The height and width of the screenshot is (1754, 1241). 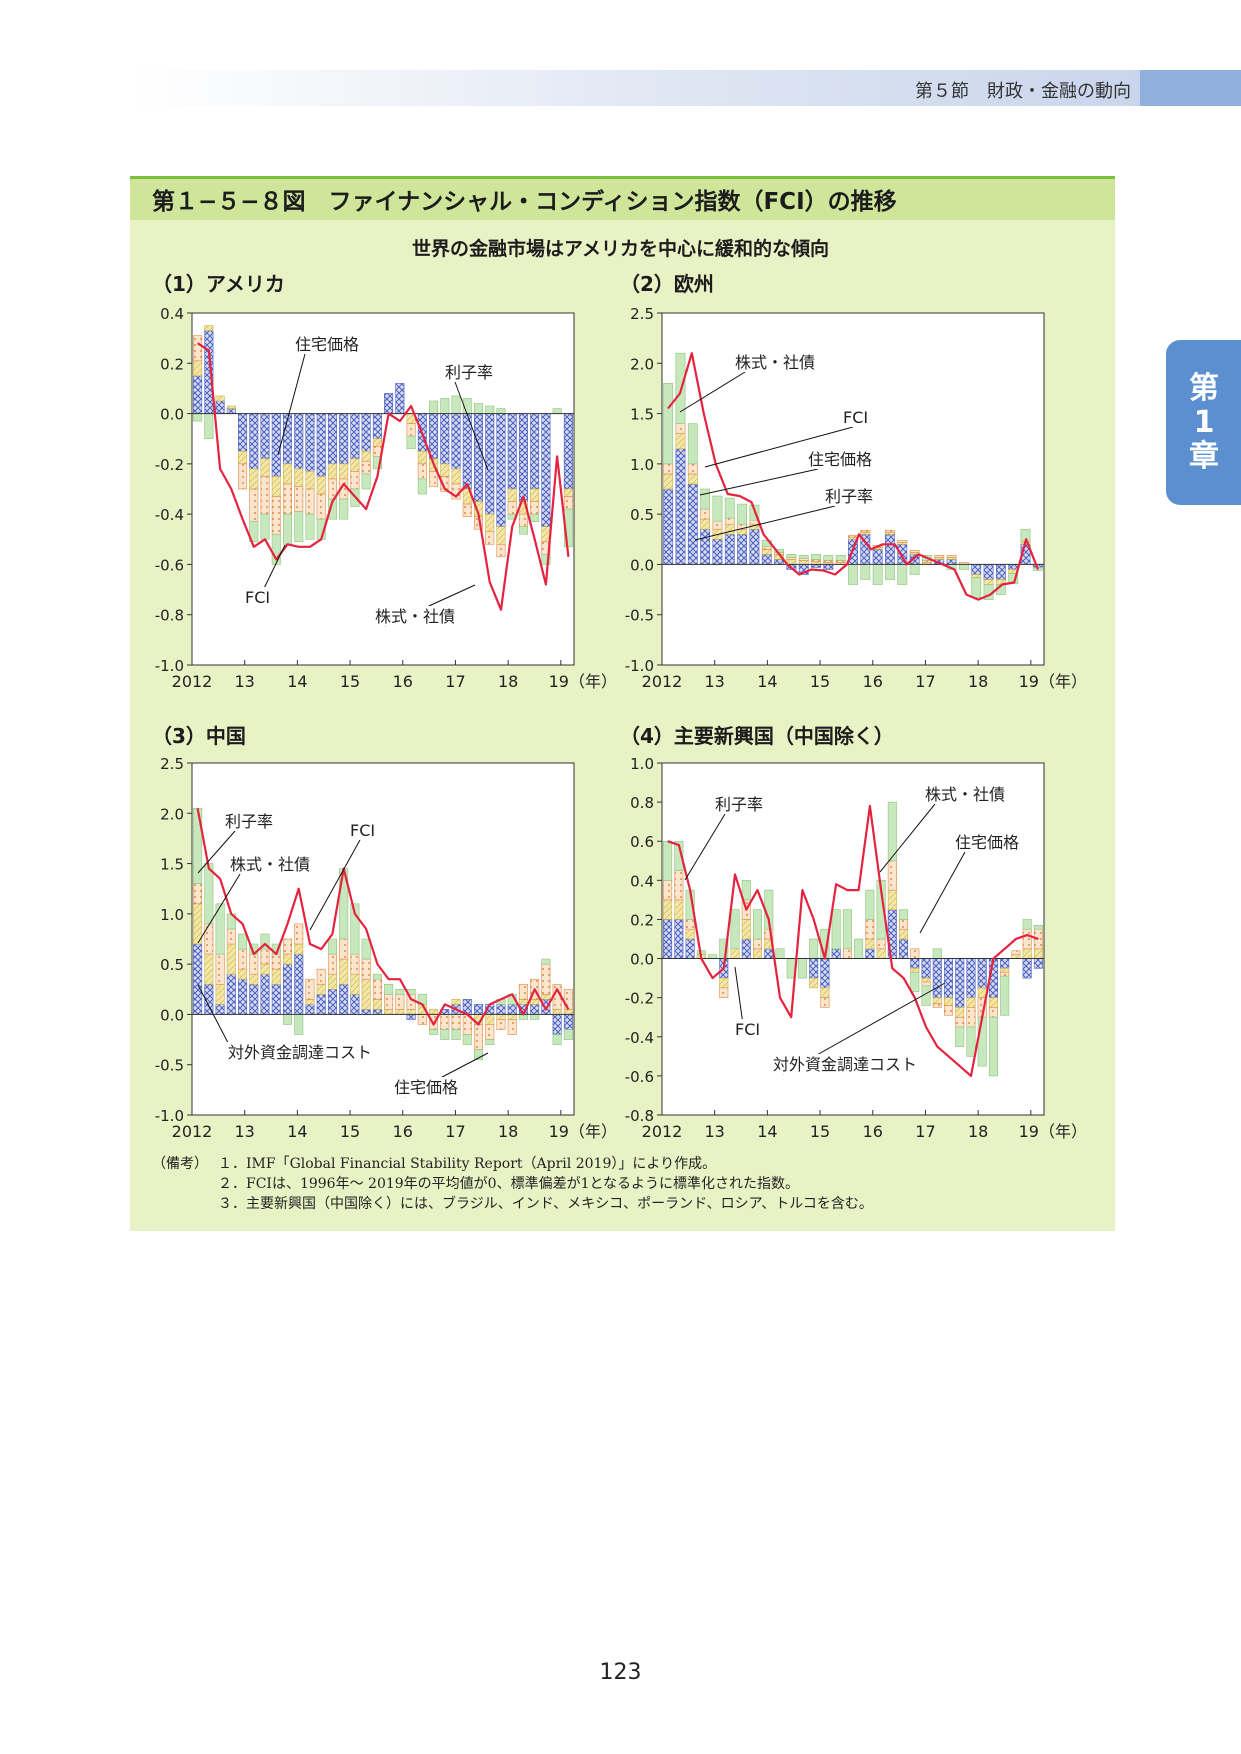 I want to click on y-tick-label: 0.4, so click(x=172, y=314).